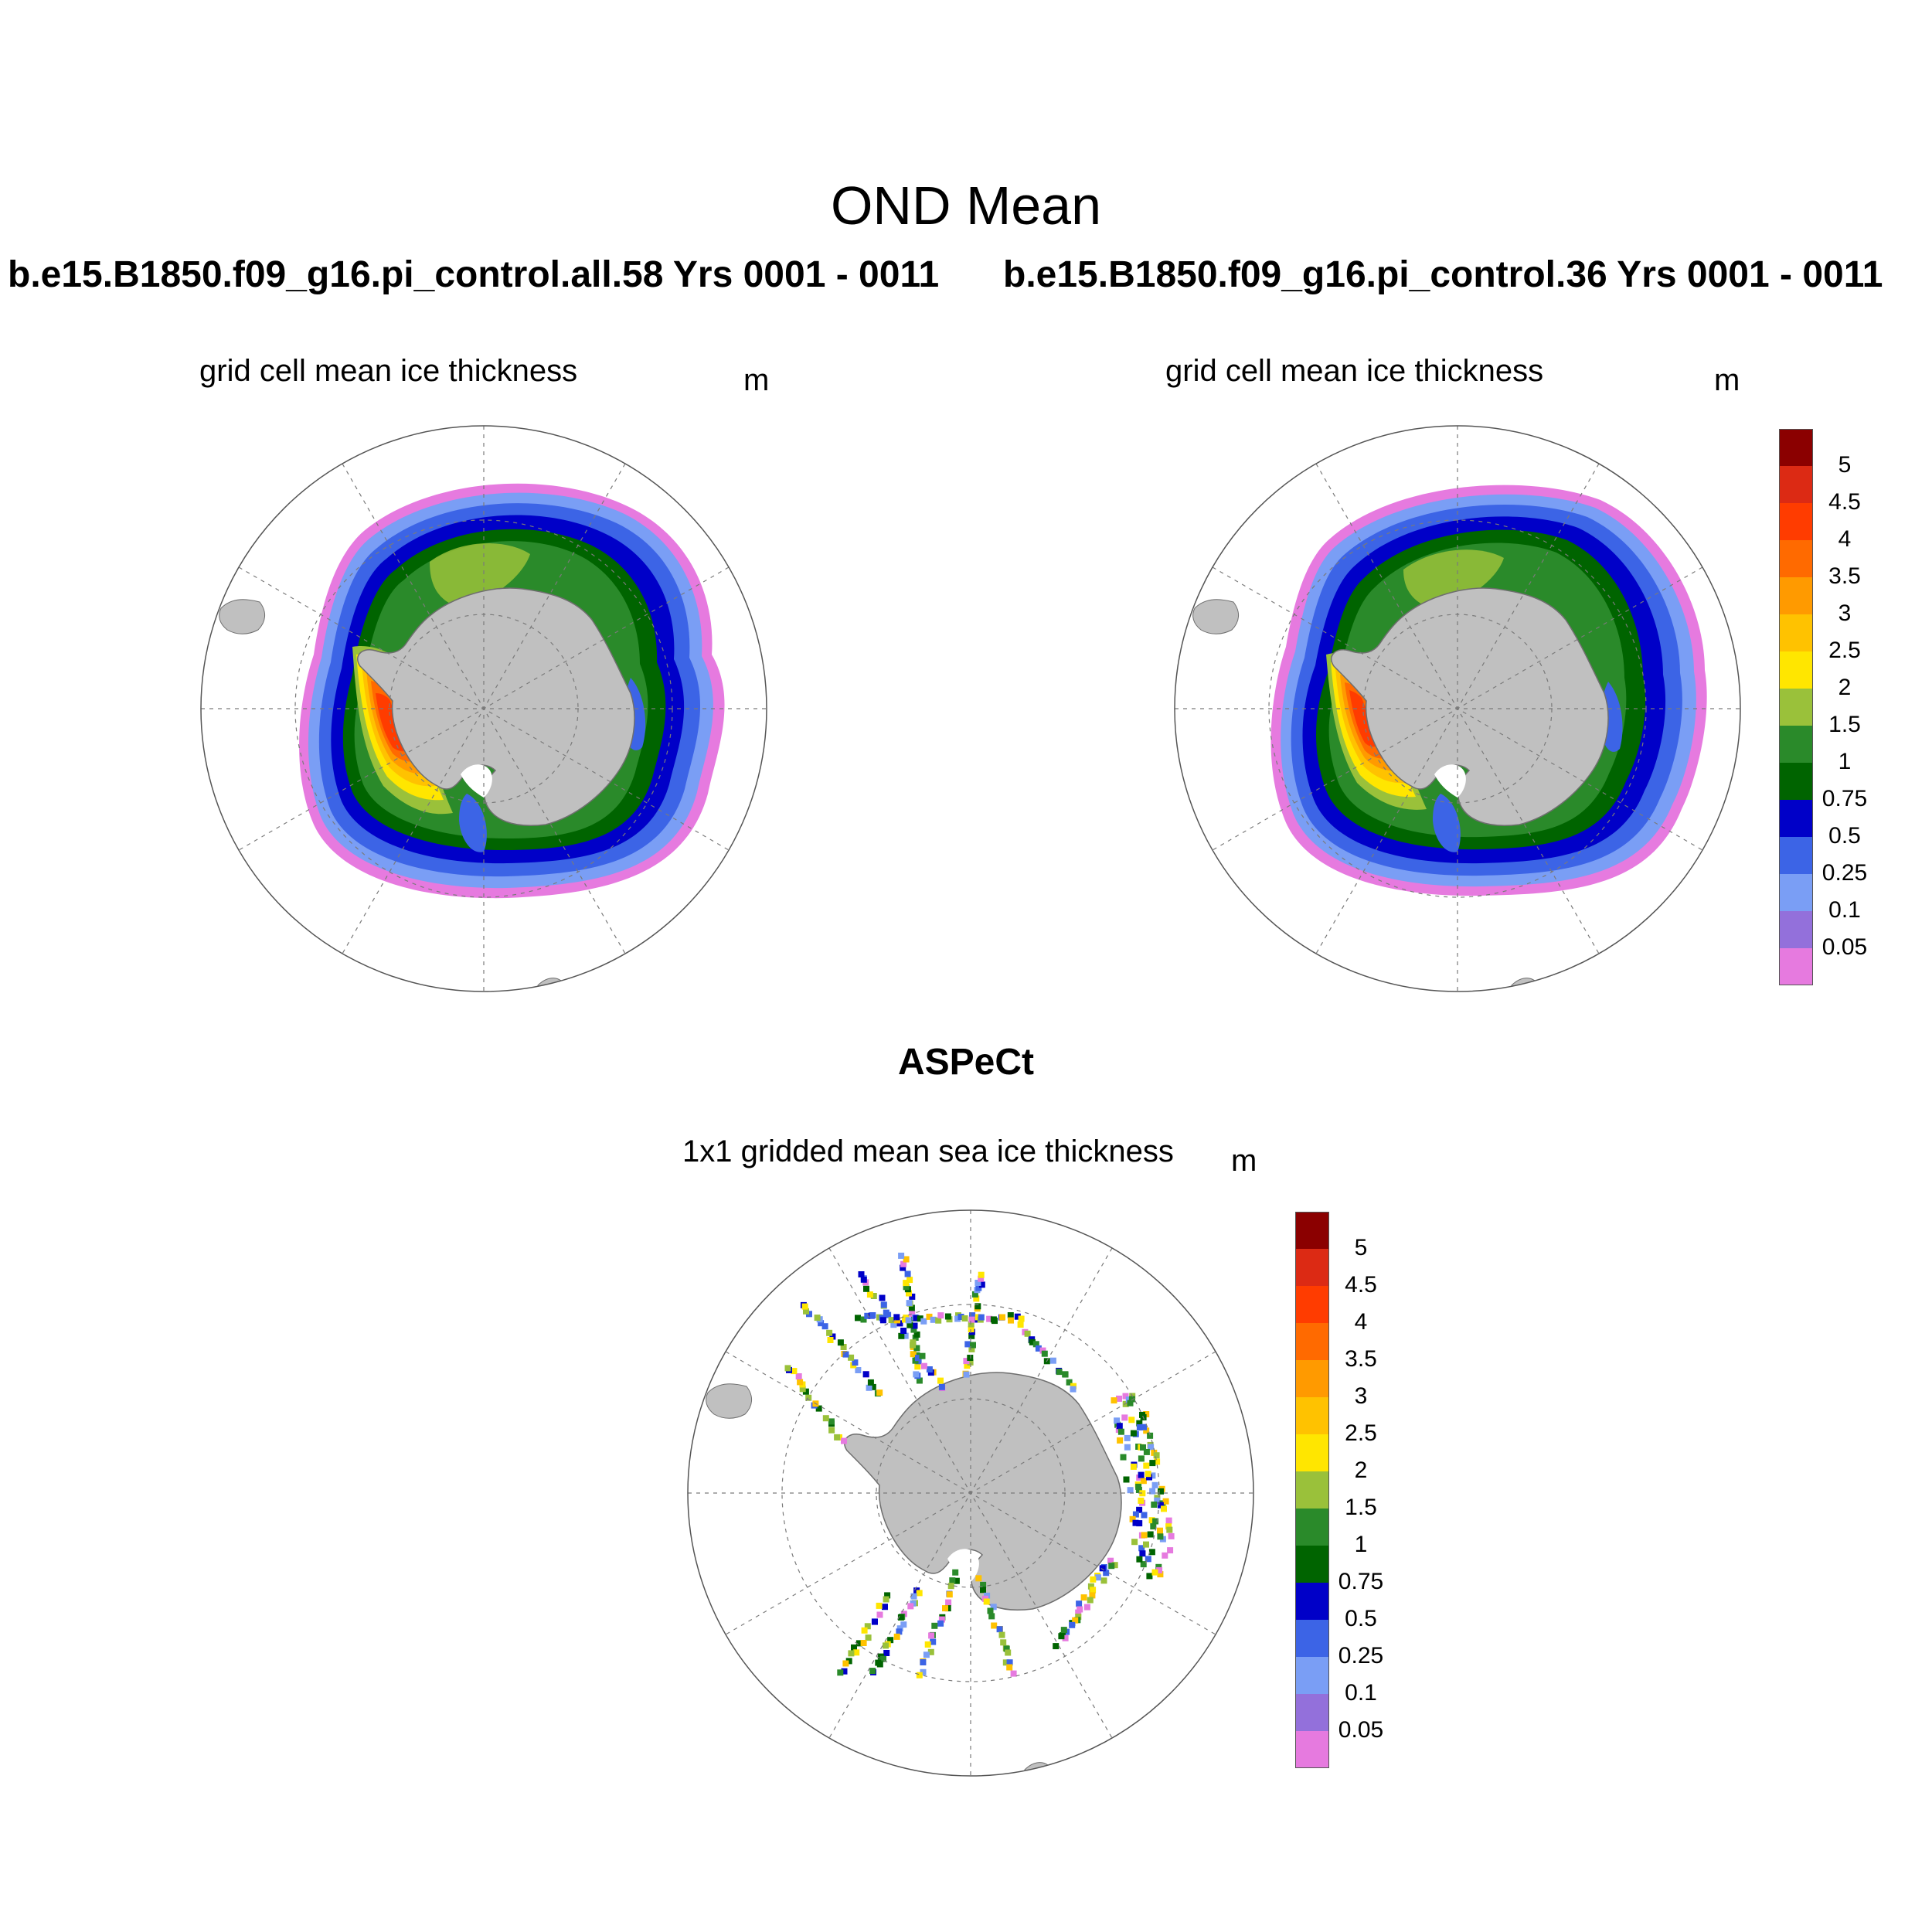 The height and width of the screenshot is (1932, 1932). What do you see at coordinates (1845, 688) in the screenshot?
I see `colorbar-label: 2` at bounding box center [1845, 688].